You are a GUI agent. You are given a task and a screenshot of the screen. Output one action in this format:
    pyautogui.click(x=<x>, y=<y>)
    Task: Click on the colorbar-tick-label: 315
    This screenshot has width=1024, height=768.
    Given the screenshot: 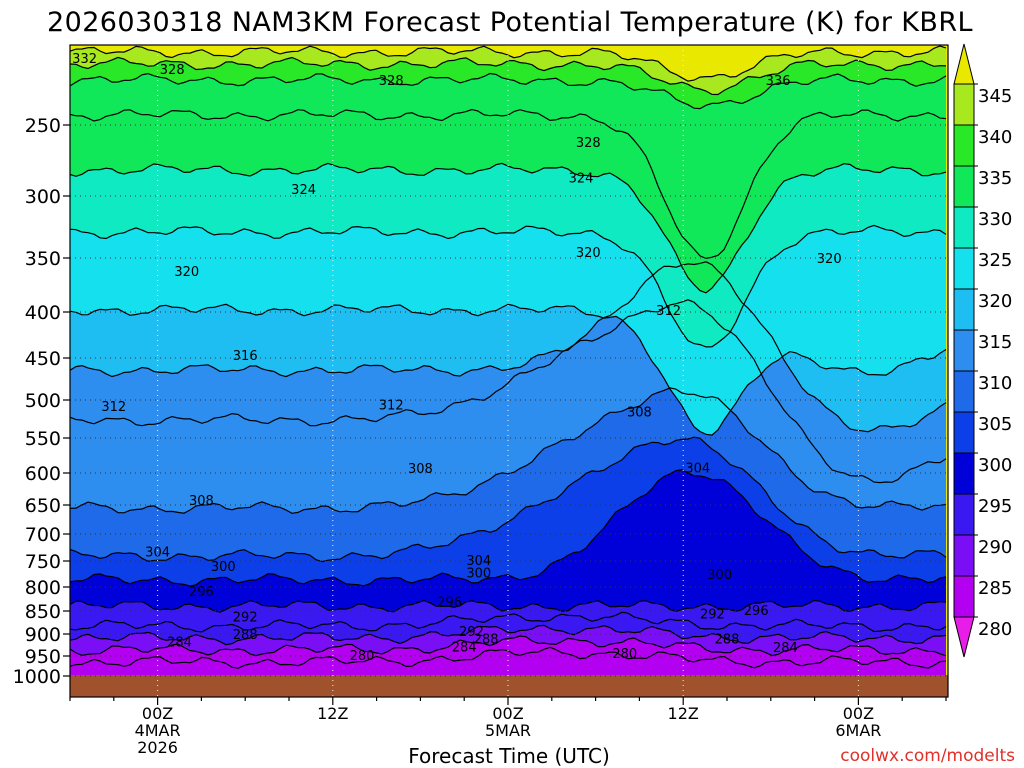 What is the action you would take?
    pyautogui.click(x=995, y=342)
    